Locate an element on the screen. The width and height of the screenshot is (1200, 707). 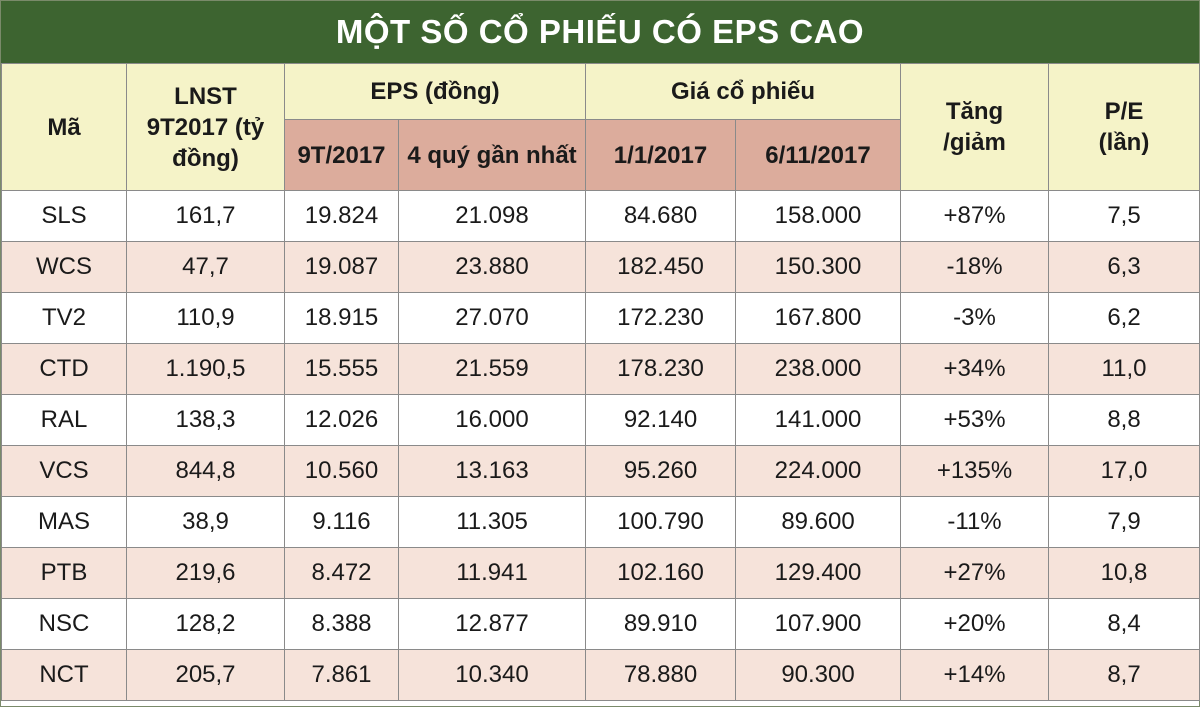
cell-eps-4q: 10.340 is located at coordinates (492, 675).